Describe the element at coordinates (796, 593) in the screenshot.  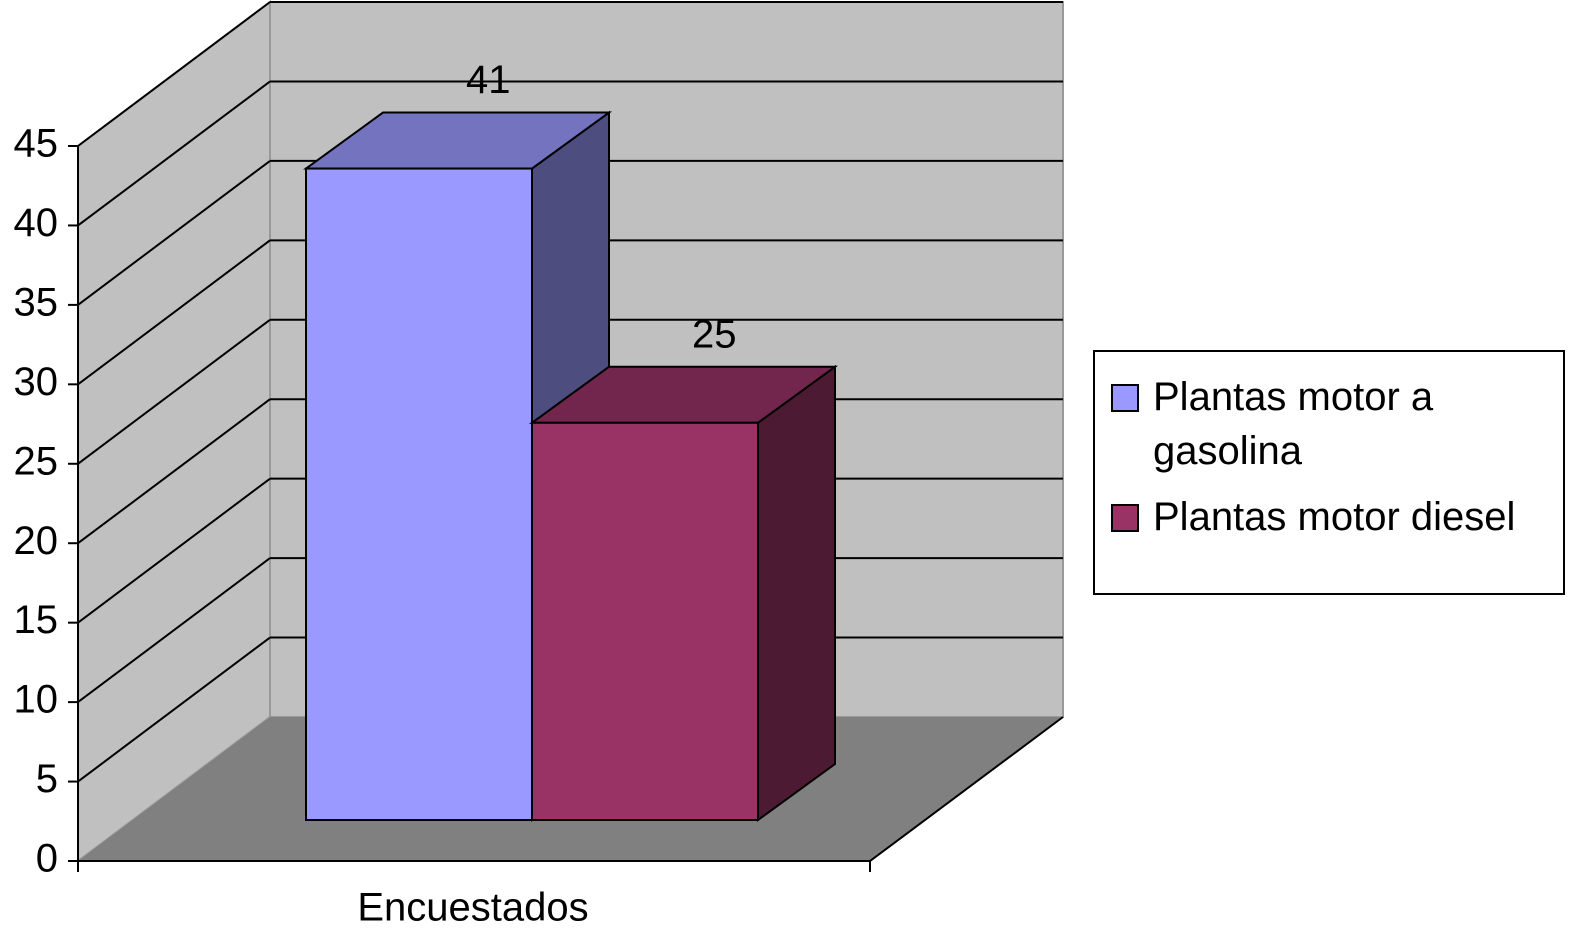
I see `bar-side` at that location.